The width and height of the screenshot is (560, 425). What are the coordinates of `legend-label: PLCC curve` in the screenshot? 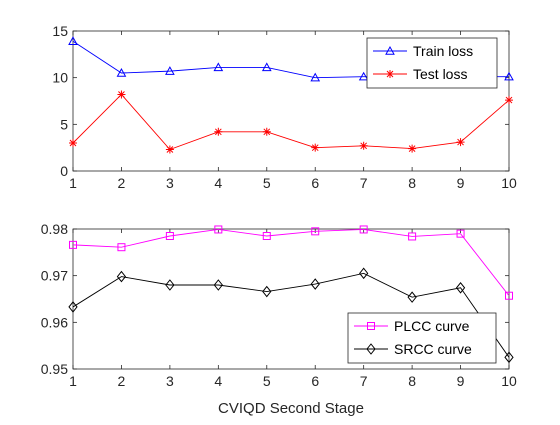 It's located at (432, 326).